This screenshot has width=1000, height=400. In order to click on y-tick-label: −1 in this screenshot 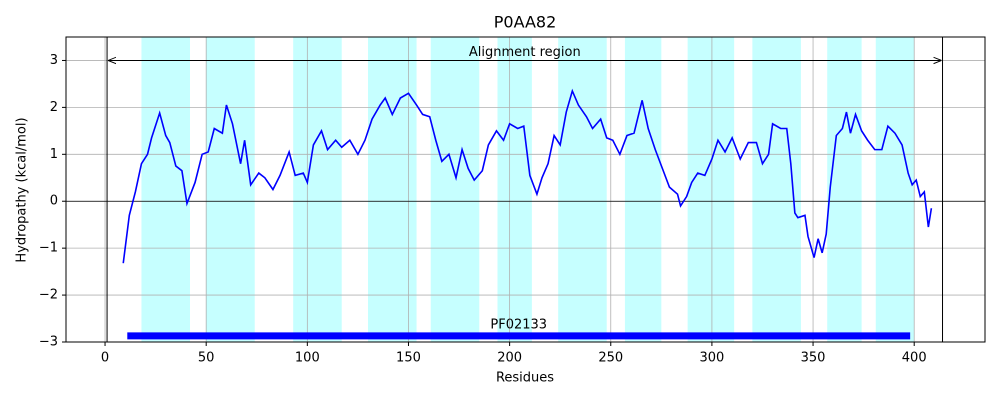, I will do `click(48, 248)`.